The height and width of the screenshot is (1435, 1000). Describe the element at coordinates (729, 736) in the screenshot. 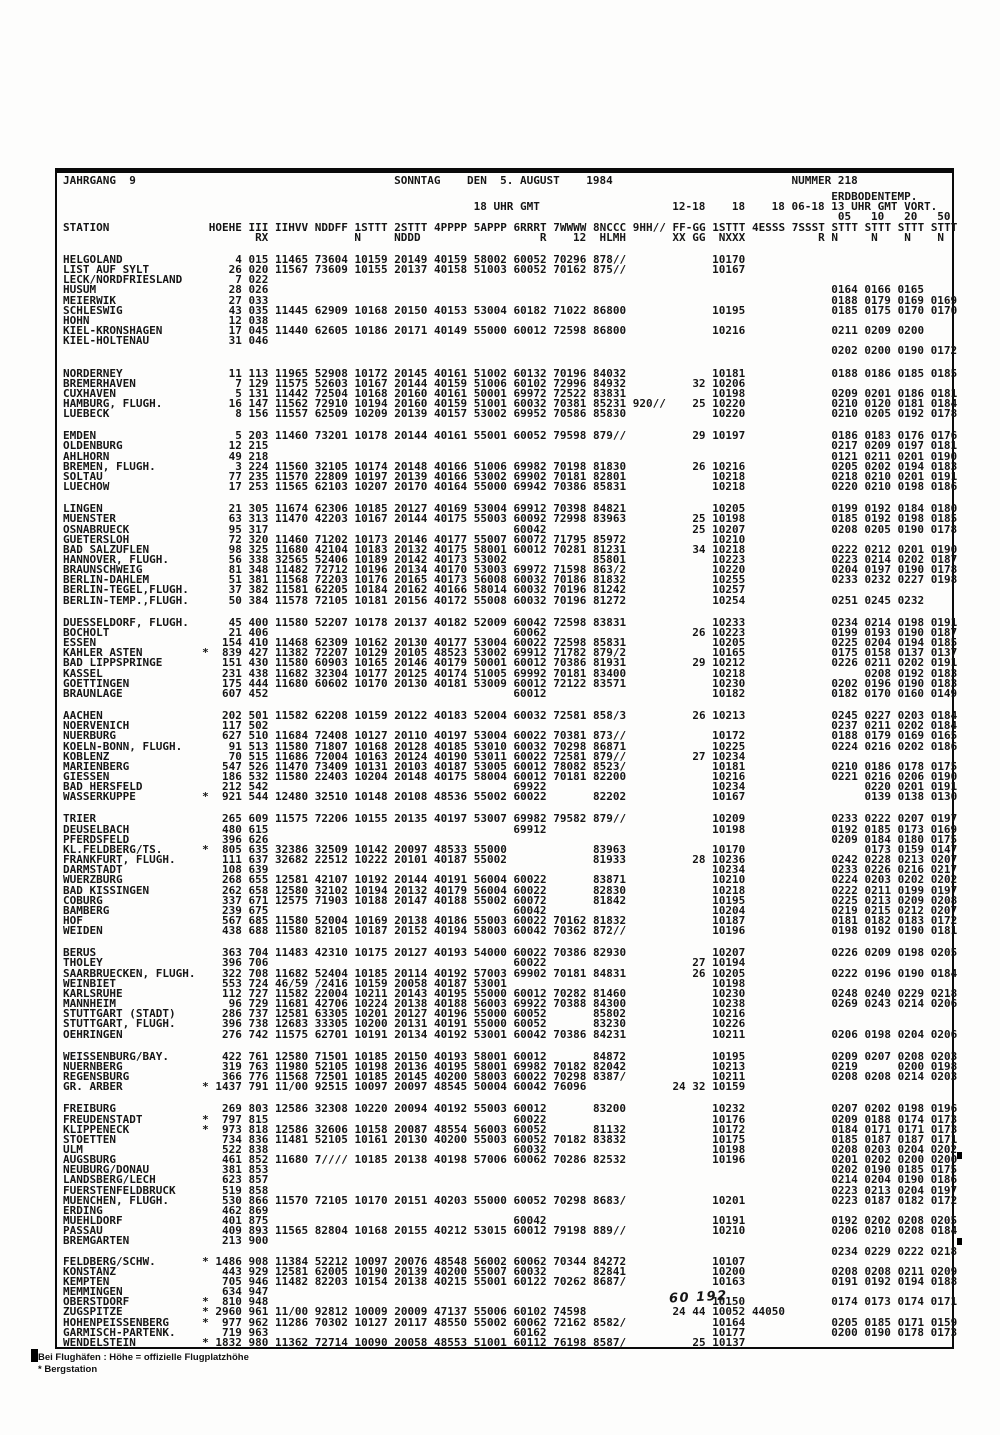

I see `sttt-nxxx-value: 10172` at that location.